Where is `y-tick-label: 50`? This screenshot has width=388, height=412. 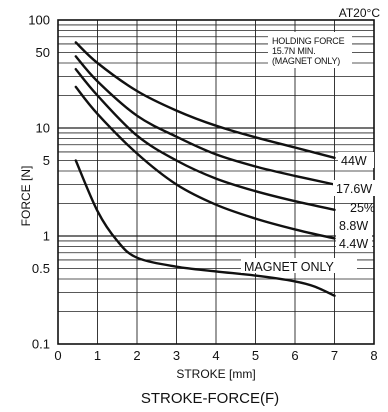
y-tick-label: 50 is located at coordinates (43, 52).